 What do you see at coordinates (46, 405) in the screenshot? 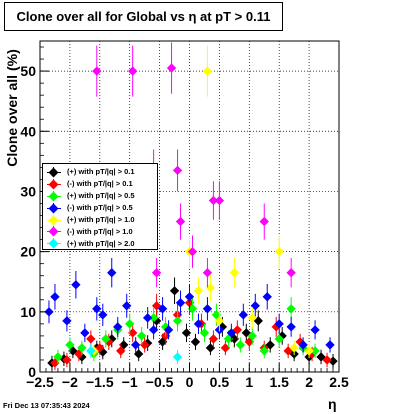
I see `footer-timestamp: Fri Dec 13 07:35:43 2024` at bounding box center [46, 405].